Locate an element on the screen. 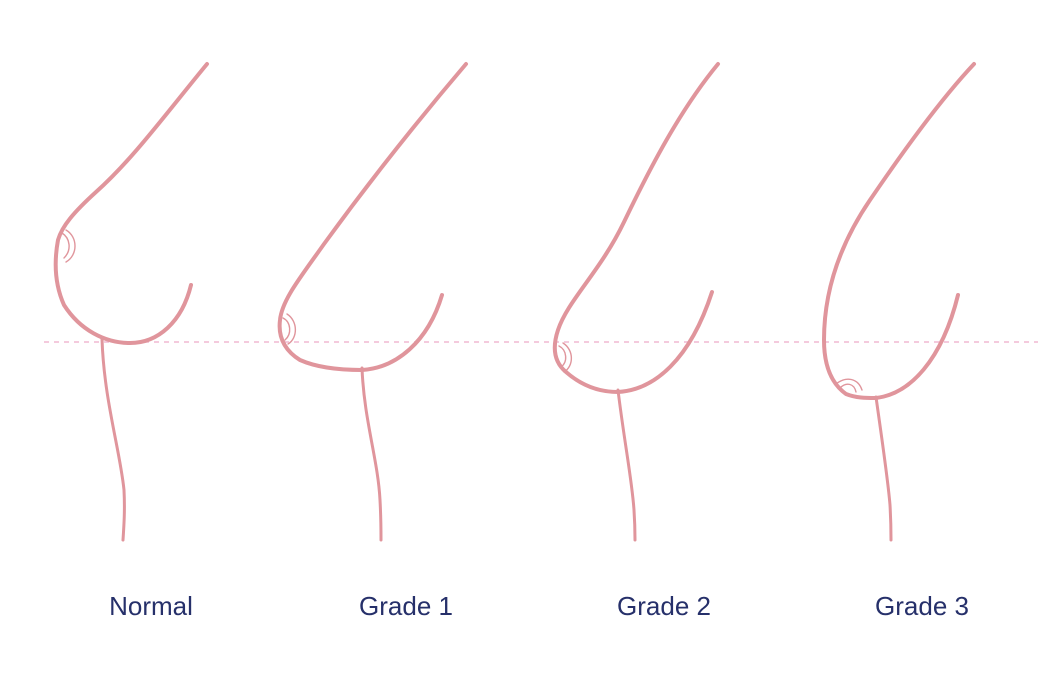 The height and width of the screenshot is (694, 1042). breast-profile-normal is located at coordinates (131, 302).